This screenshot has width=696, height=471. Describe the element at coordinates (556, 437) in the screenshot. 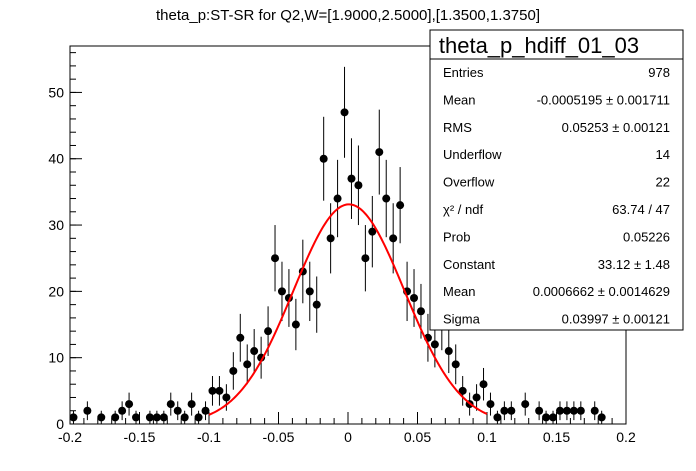

I see `x-tick-label: 0.15` at that location.